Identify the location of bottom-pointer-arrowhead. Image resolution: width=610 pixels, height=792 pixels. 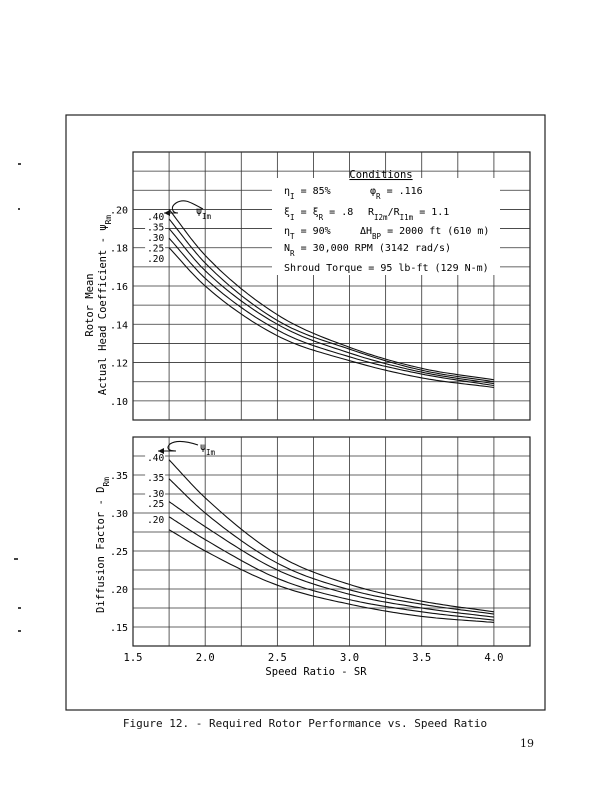
(161, 451).